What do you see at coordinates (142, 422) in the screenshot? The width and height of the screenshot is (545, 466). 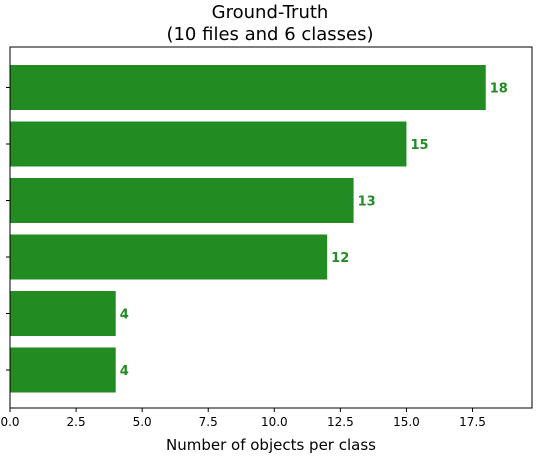 I see `x-tick-label: 5.0` at bounding box center [142, 422].